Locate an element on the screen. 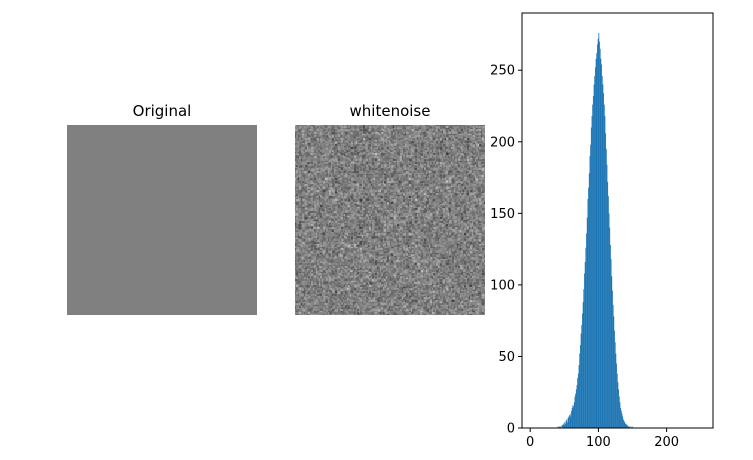 Image resolution: width=753 pixels, height=460 pixels. whitenoise-image is located at coordinates (390, 220).